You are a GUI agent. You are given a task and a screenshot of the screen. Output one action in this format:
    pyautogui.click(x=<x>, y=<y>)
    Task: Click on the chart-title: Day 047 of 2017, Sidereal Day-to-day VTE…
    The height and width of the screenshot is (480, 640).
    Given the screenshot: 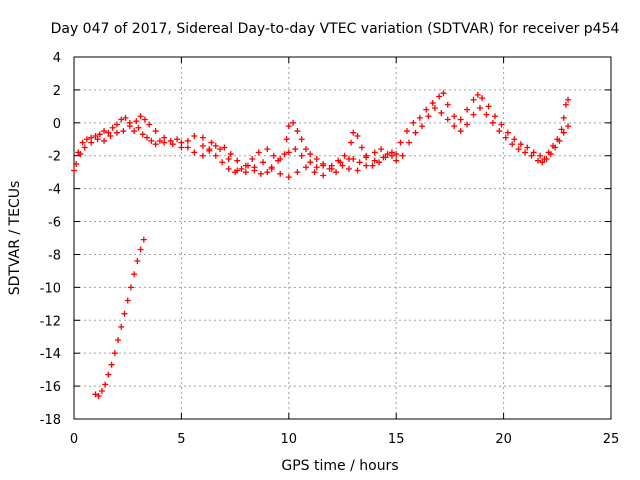 What is the action you would take?
    pyautogui.click(x=335, y=29)
    